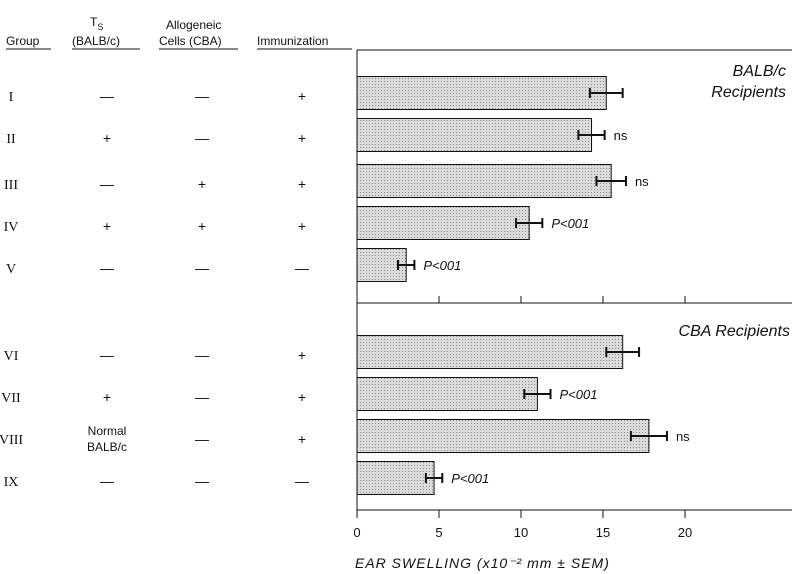  What do you see at coordinates (11, 356) in the screenshot?
I see `row-group-label: VI` at bounding box center [11, 356].